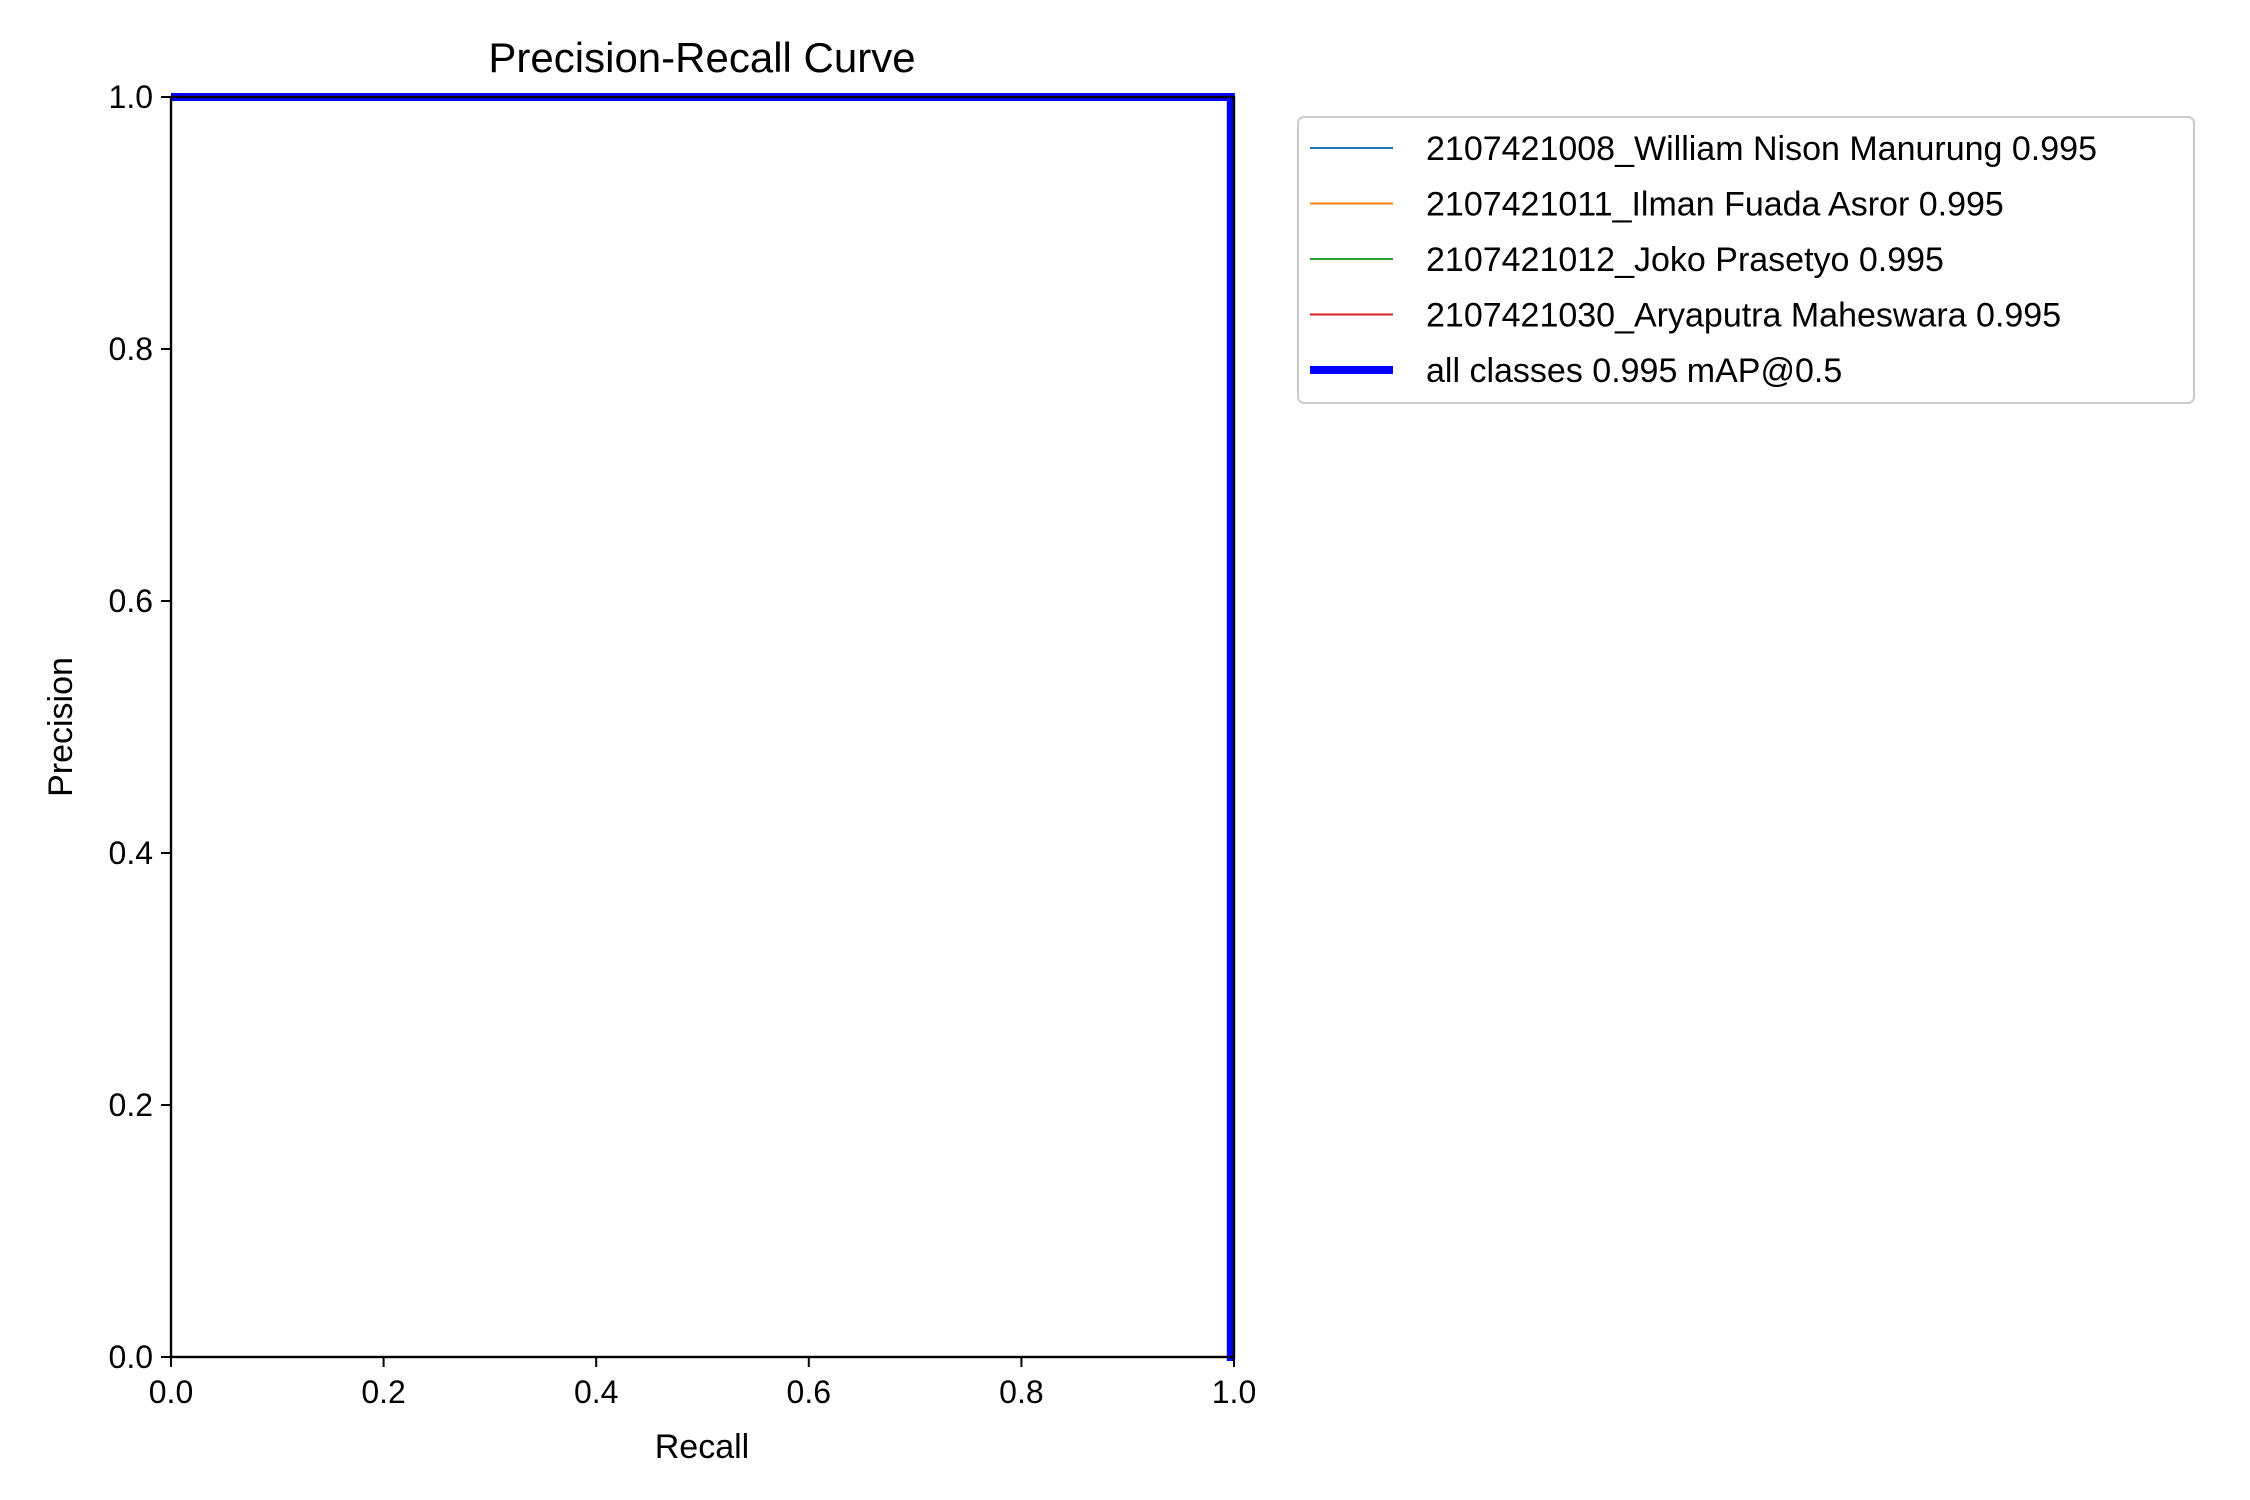 This screenshot has height=1500, width=2250. What do you see at coordinates (383, 1392) in the screenshot?
I see `x-tick-label: 0.2` at bounding box center [383, 1392].